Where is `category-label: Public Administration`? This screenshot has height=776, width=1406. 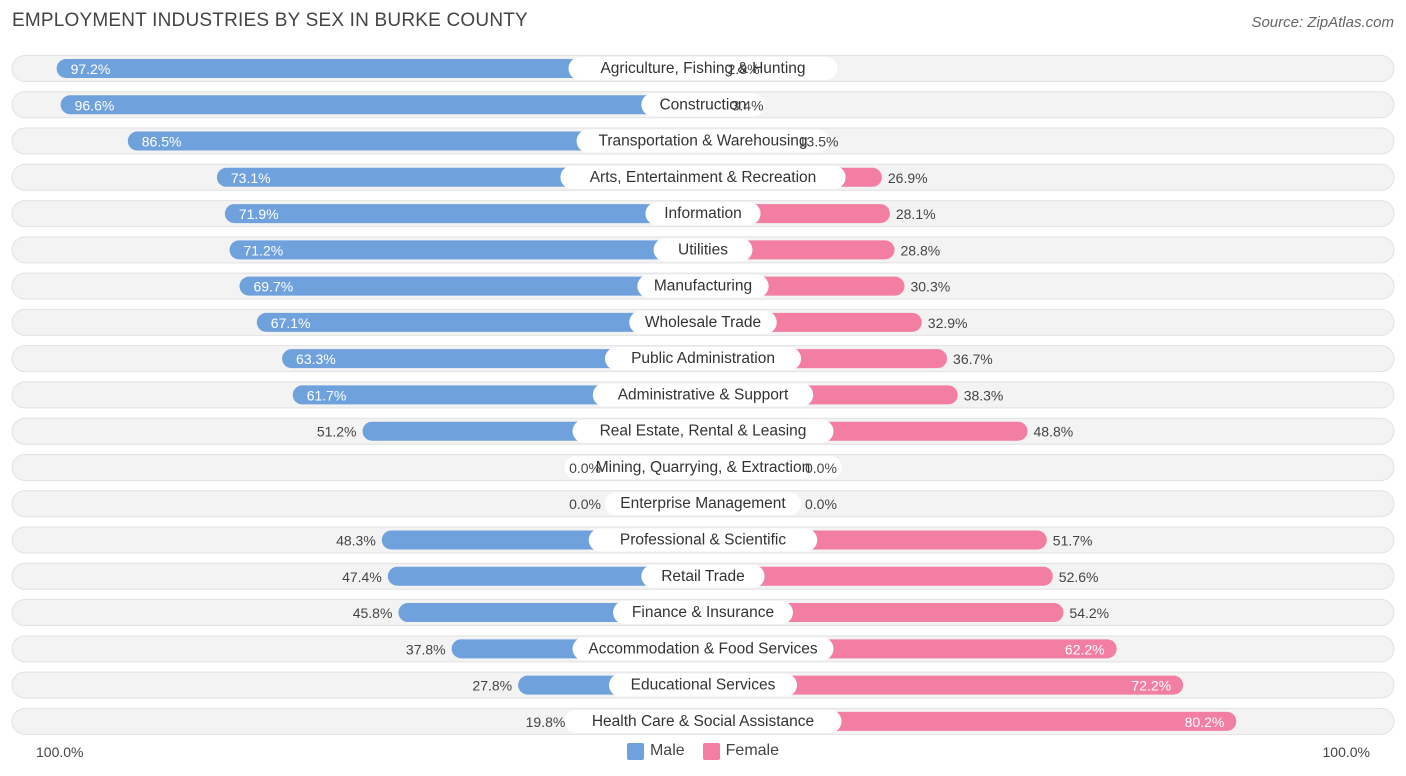
category-label: Public Administration is located at coordinates (703, 358).